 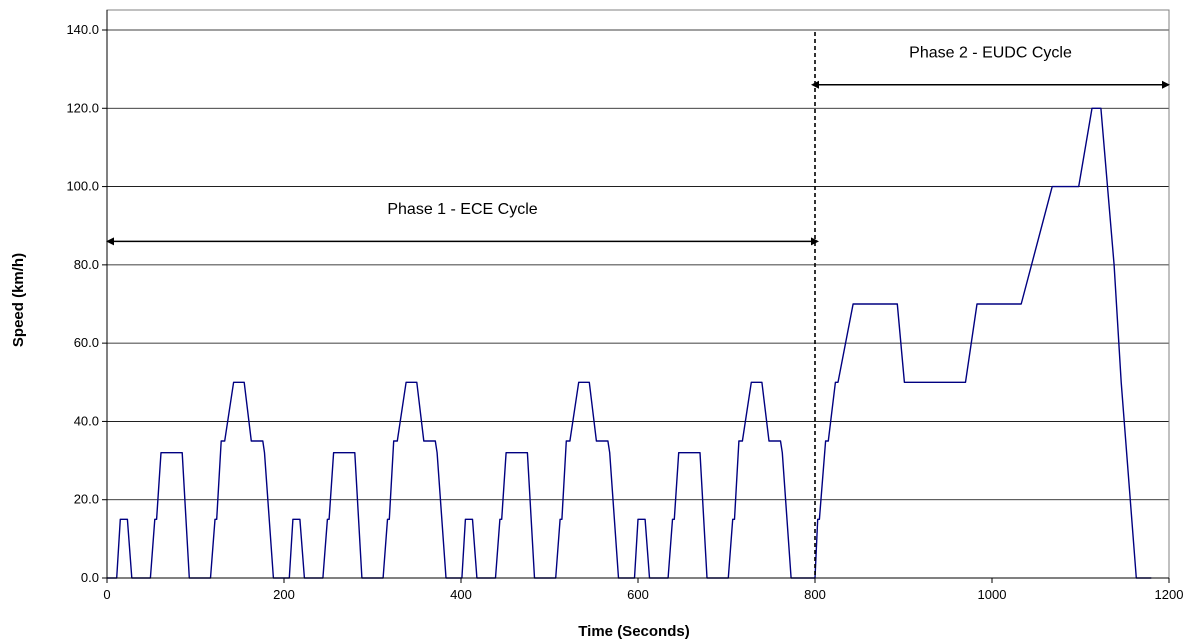 I want to click on x-tick-label: 0, so click(x=106, y=594).